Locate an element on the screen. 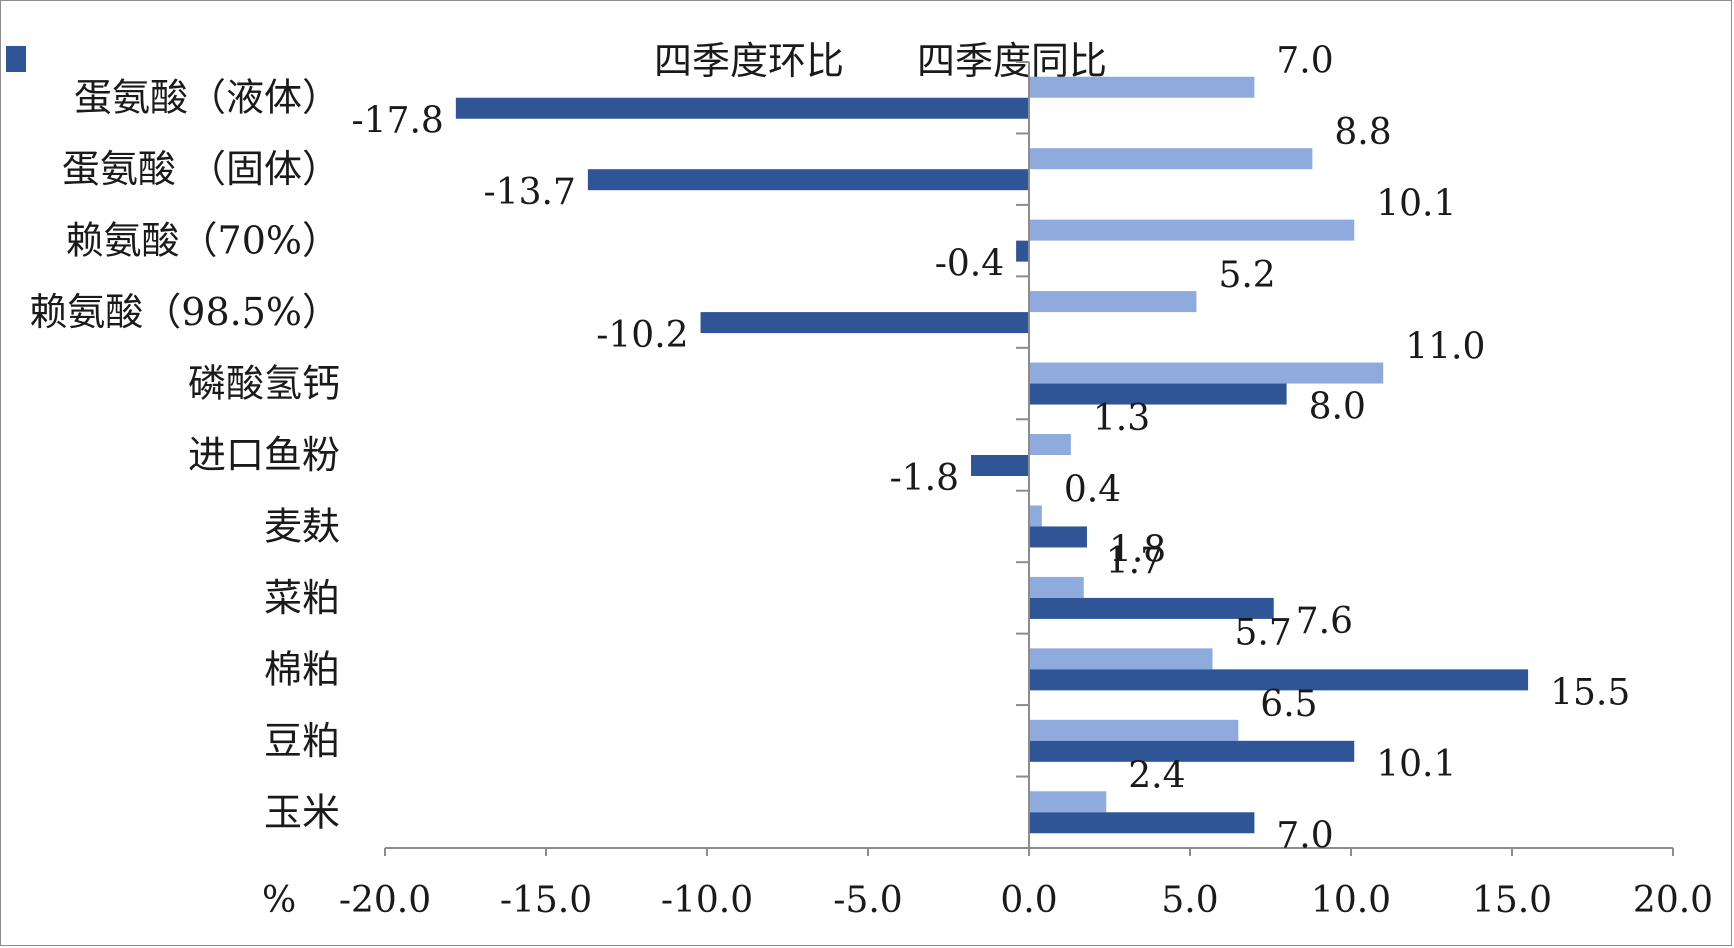  x-tick-label: -10.0 is located at coordinates (707, 900).